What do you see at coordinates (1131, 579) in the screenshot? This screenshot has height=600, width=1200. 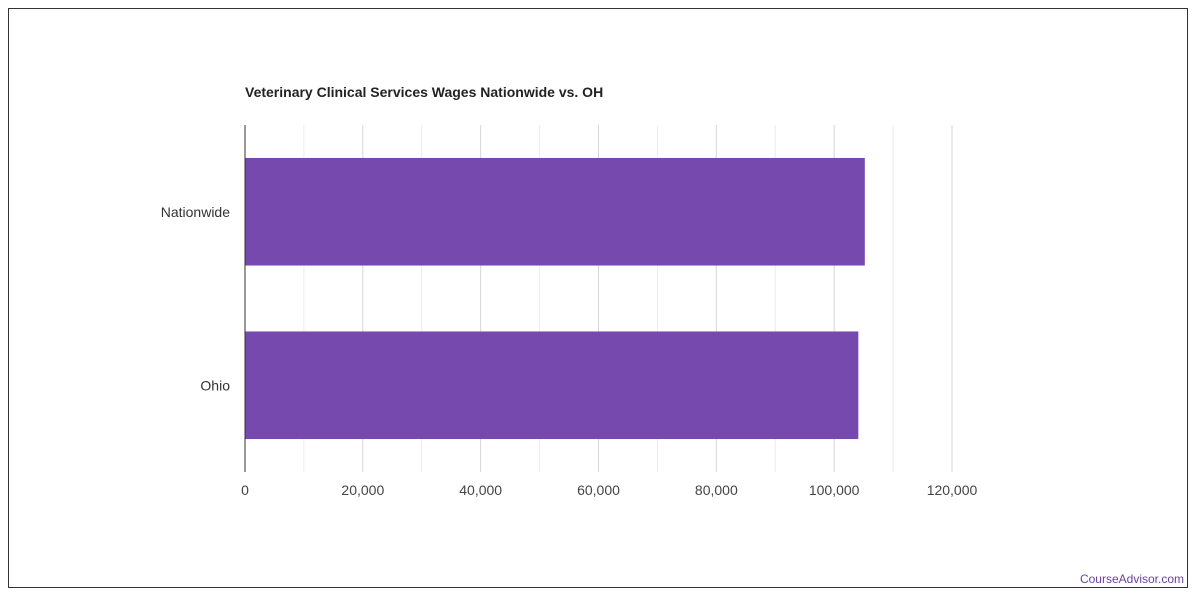 I see `source-credit: CourseAdvisor.com` at bounding box center [1131, 579].